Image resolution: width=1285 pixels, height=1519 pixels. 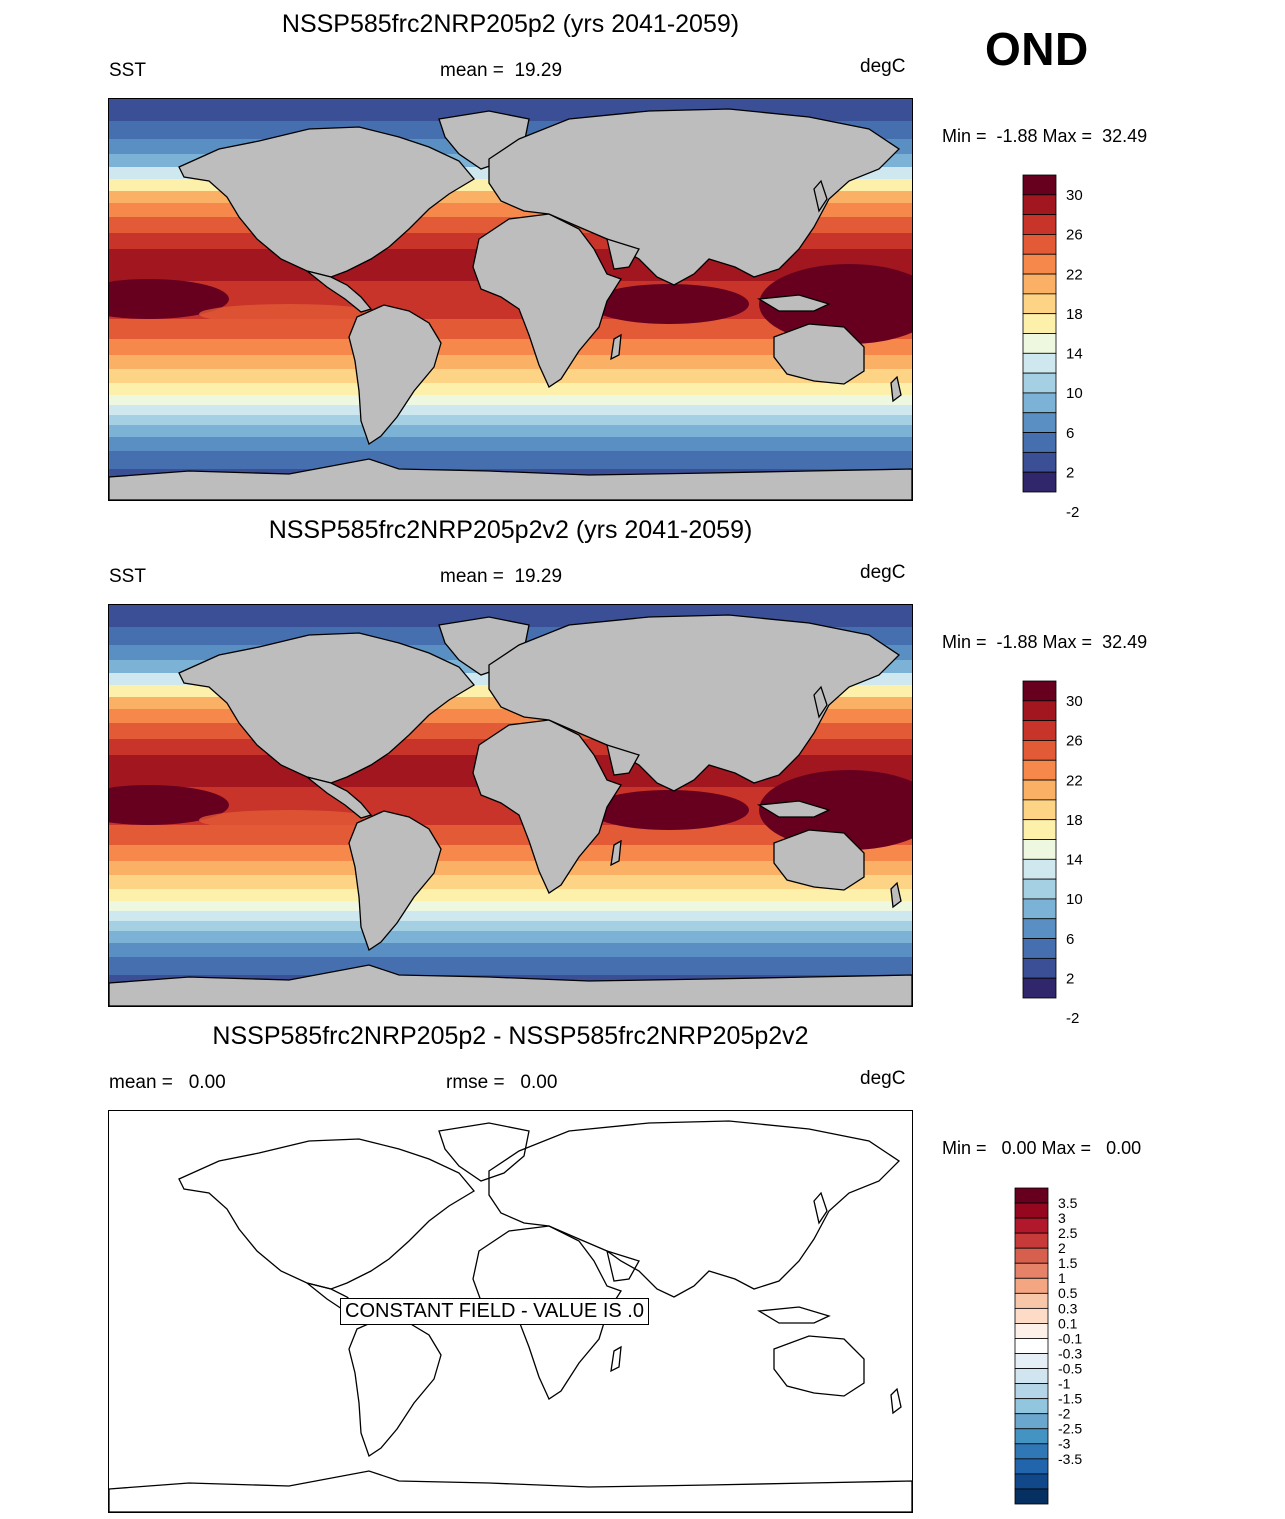 What do you see at coordinates (1037, 49) in the screenshot?
I see `season-label: OND` at bounding box center [1037, 49].